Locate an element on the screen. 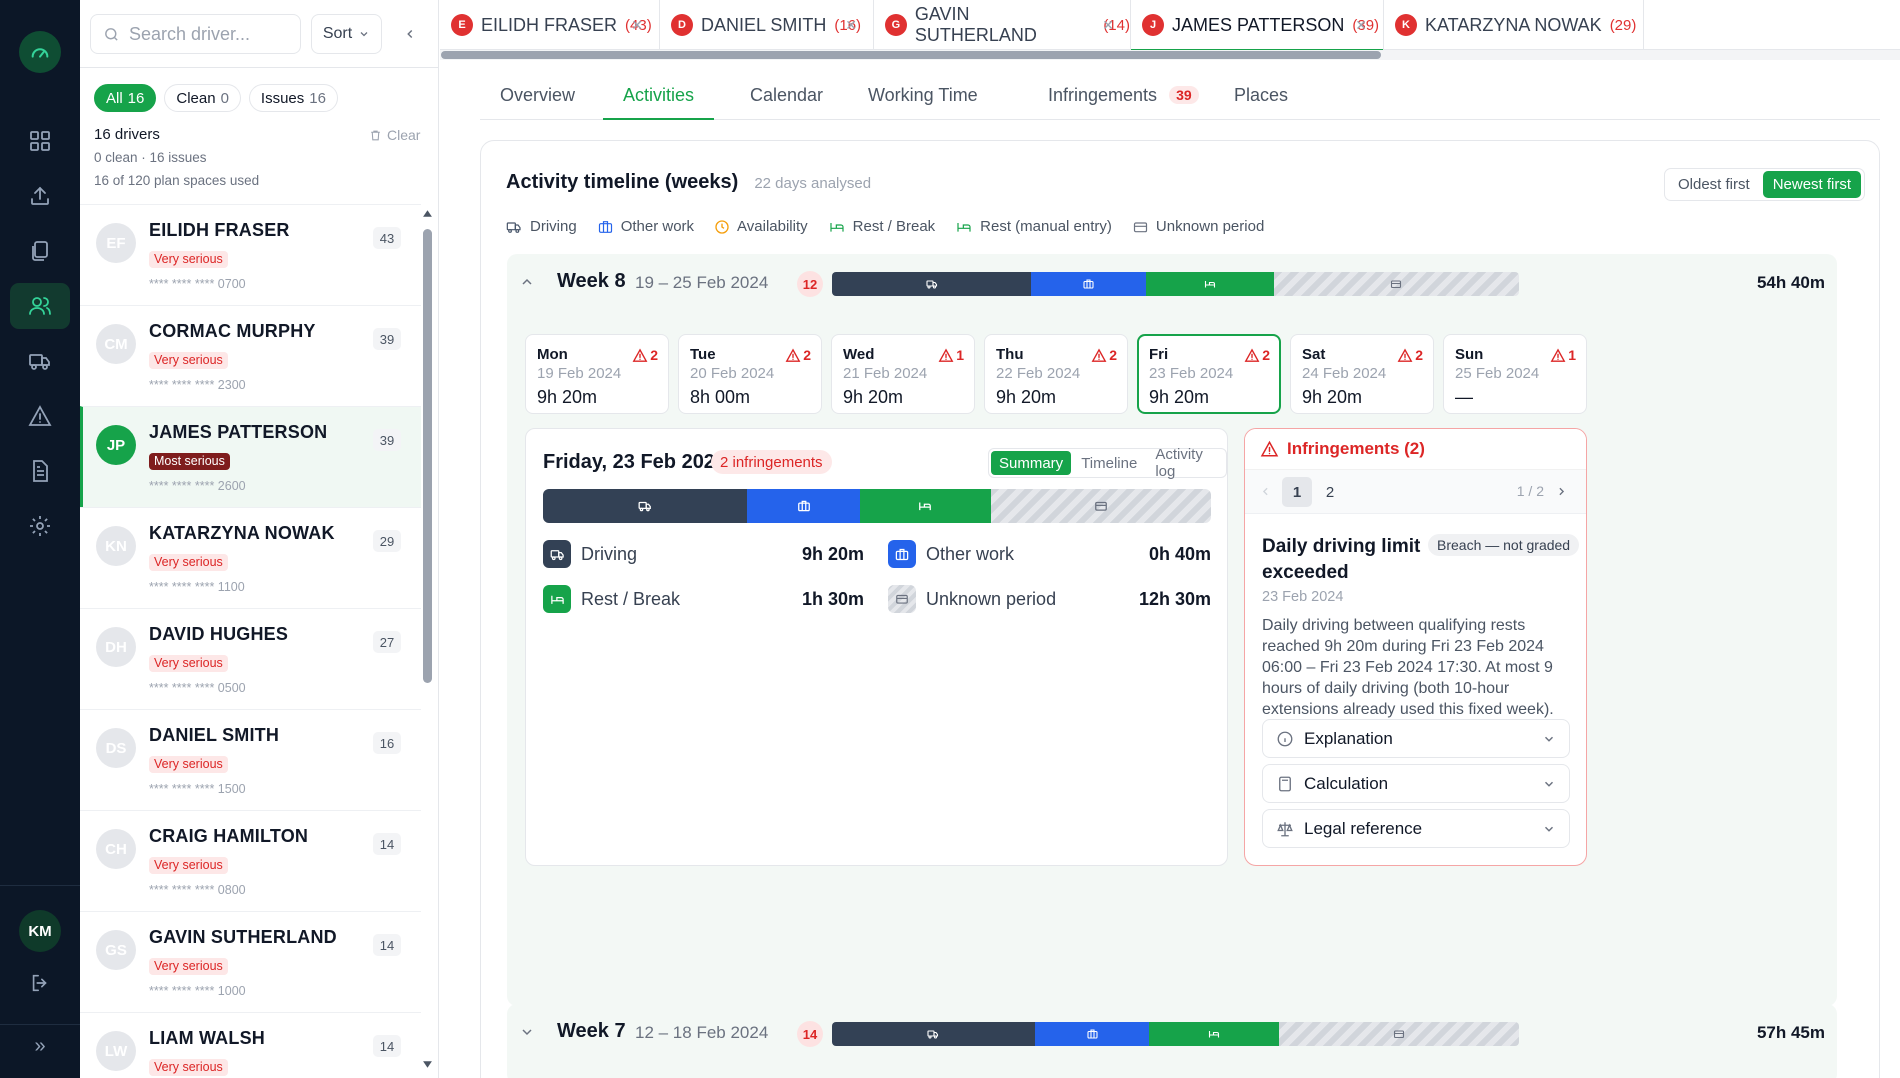 The width and height of the screenshot is (1900, 1078). timeline-view-button: Timeline is located at coordinates (1109, 463).